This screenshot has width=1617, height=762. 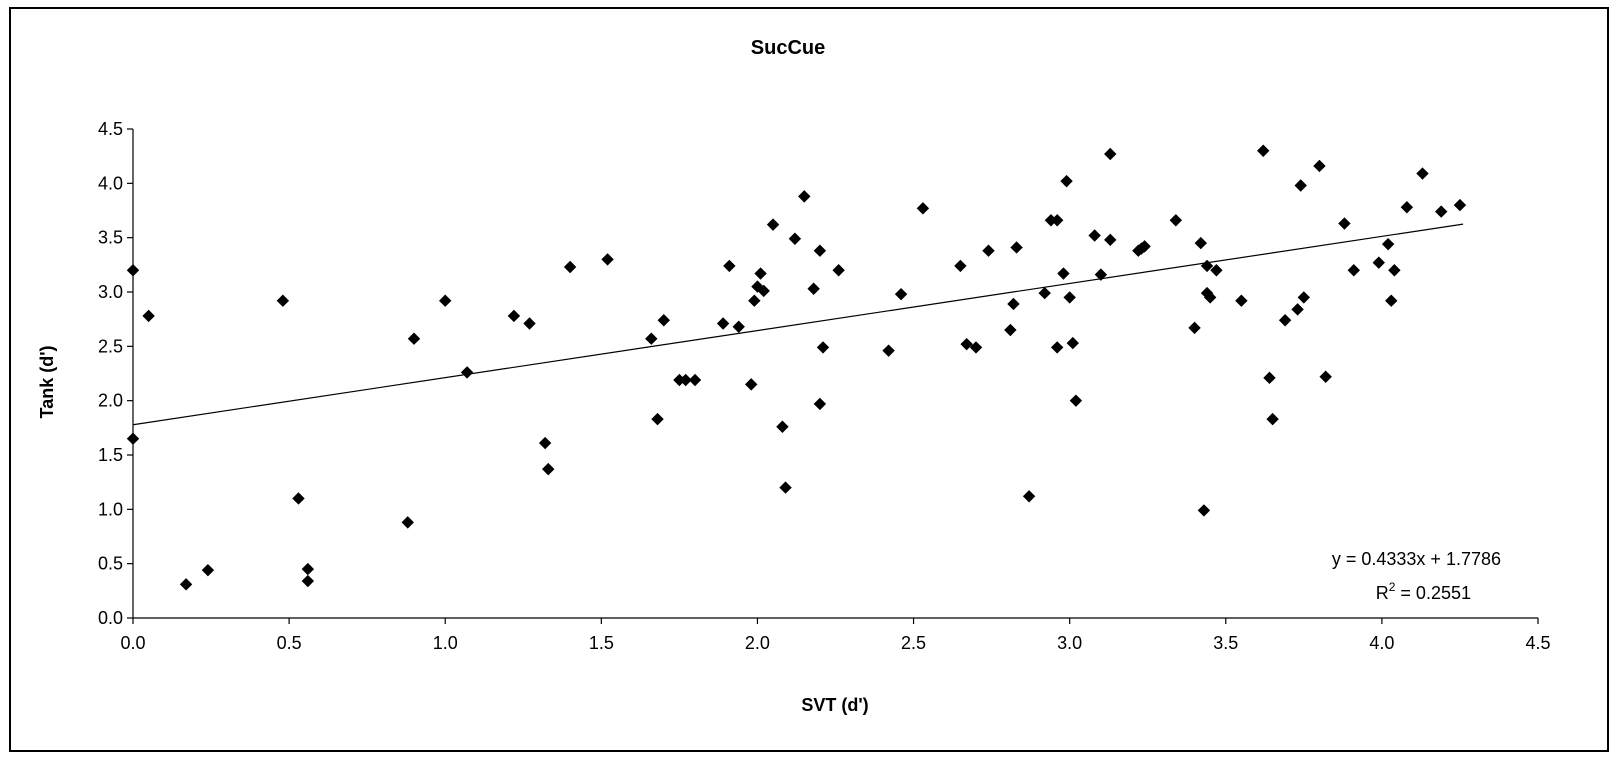 What do you see at coordinates (1225, 643) in the screenshot?
I see `x-tick-label: 3.5` at bounding box center [1225, 643].